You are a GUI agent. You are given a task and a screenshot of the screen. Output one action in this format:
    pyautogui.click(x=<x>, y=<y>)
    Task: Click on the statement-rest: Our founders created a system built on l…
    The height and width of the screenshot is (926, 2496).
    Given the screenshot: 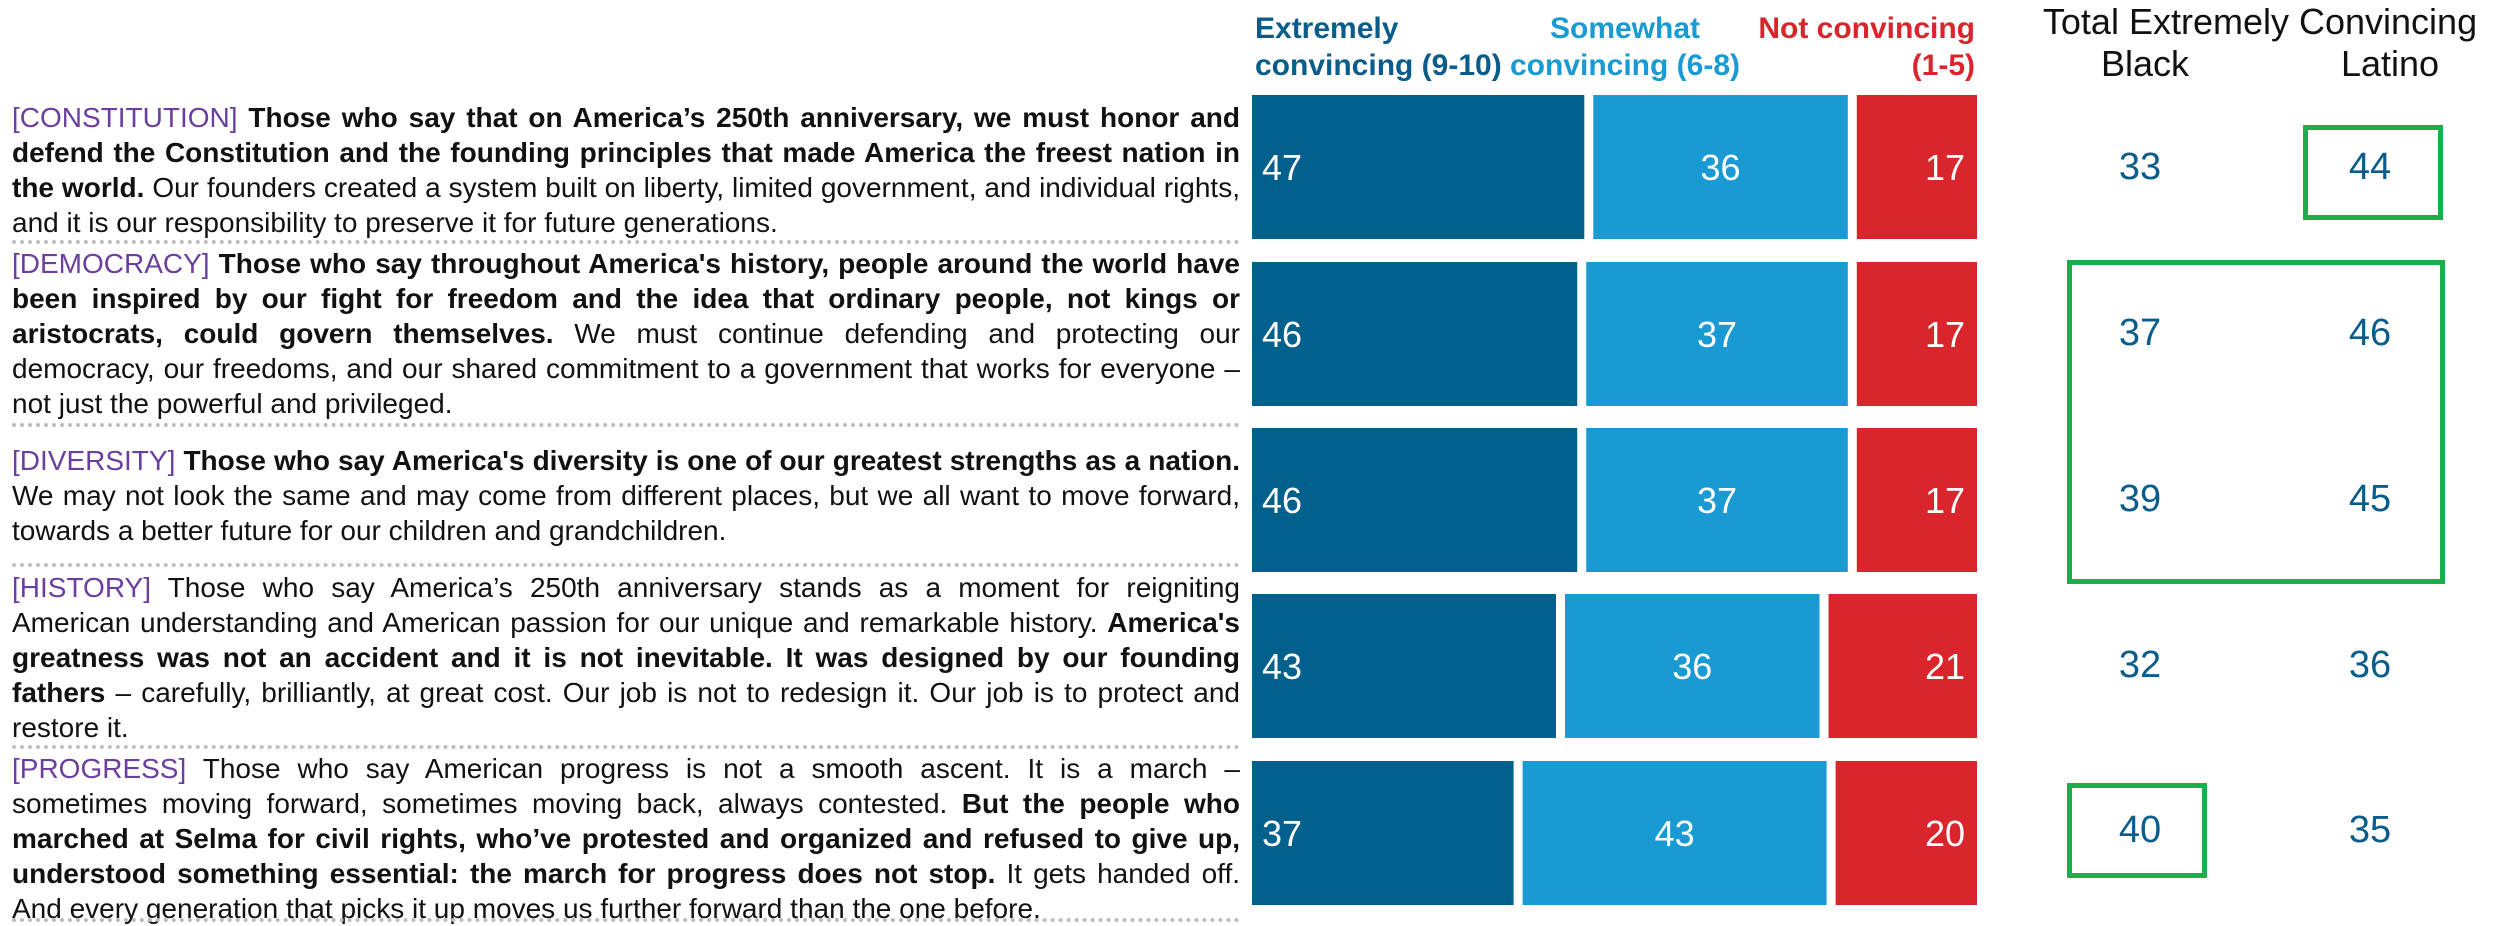 What is the action you would take?
    pyautogui.click(x=626, y=205)
    